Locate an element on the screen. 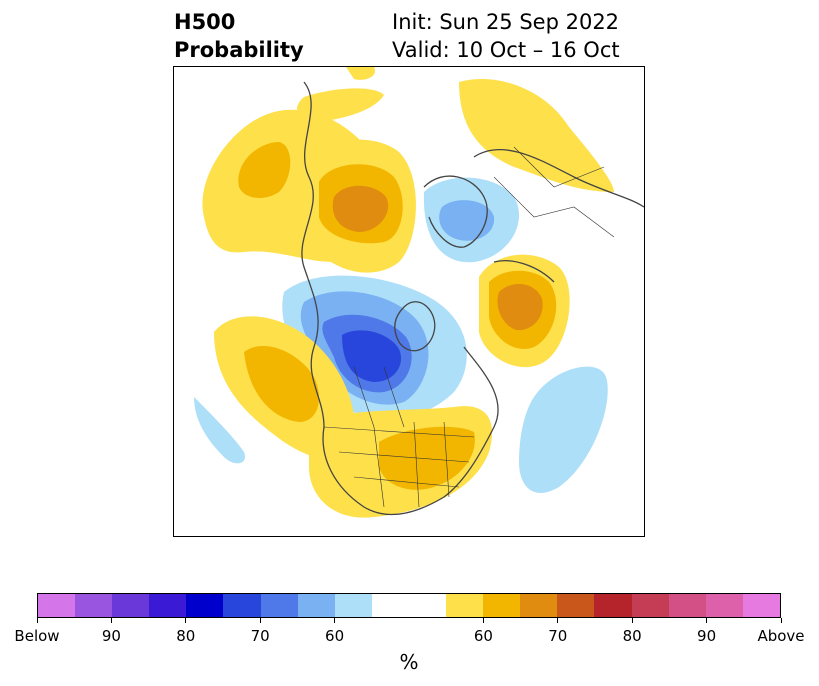 Image resolution: width=819 pixels, height=686 pixels. product-label: Probability is located at coordinates (239, 50).